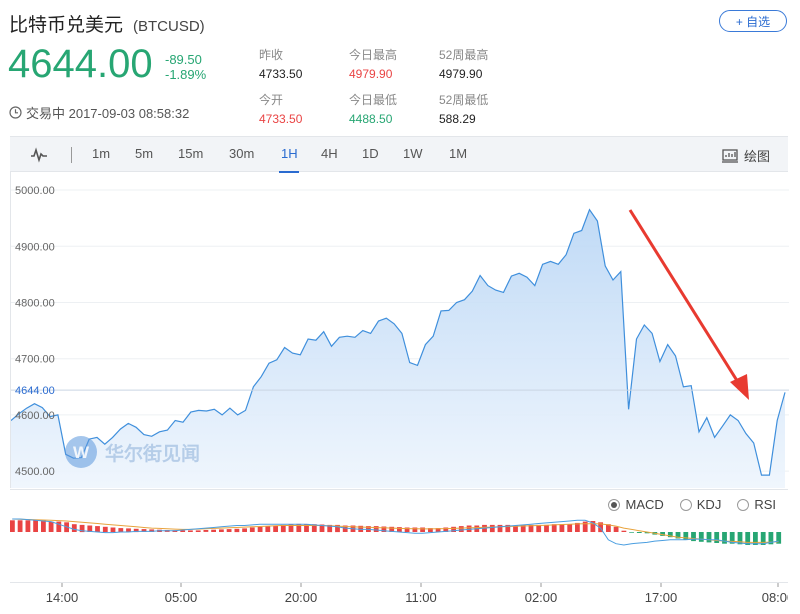  What do you see at coordinates (15, 112) in the screenshot?
I see `clock-icon` at bounding box center [15, 112].